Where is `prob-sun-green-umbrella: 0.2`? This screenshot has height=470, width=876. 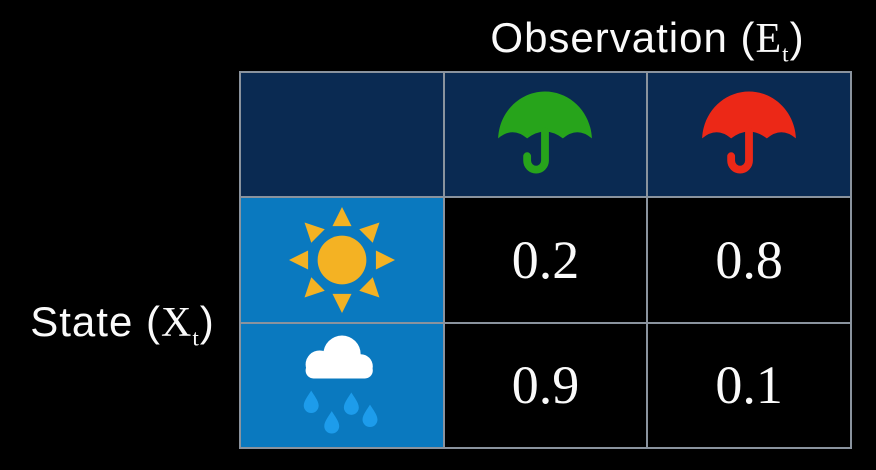 prob-sun-green-umbrella: 0.2 is located at coordinates (545, 260).